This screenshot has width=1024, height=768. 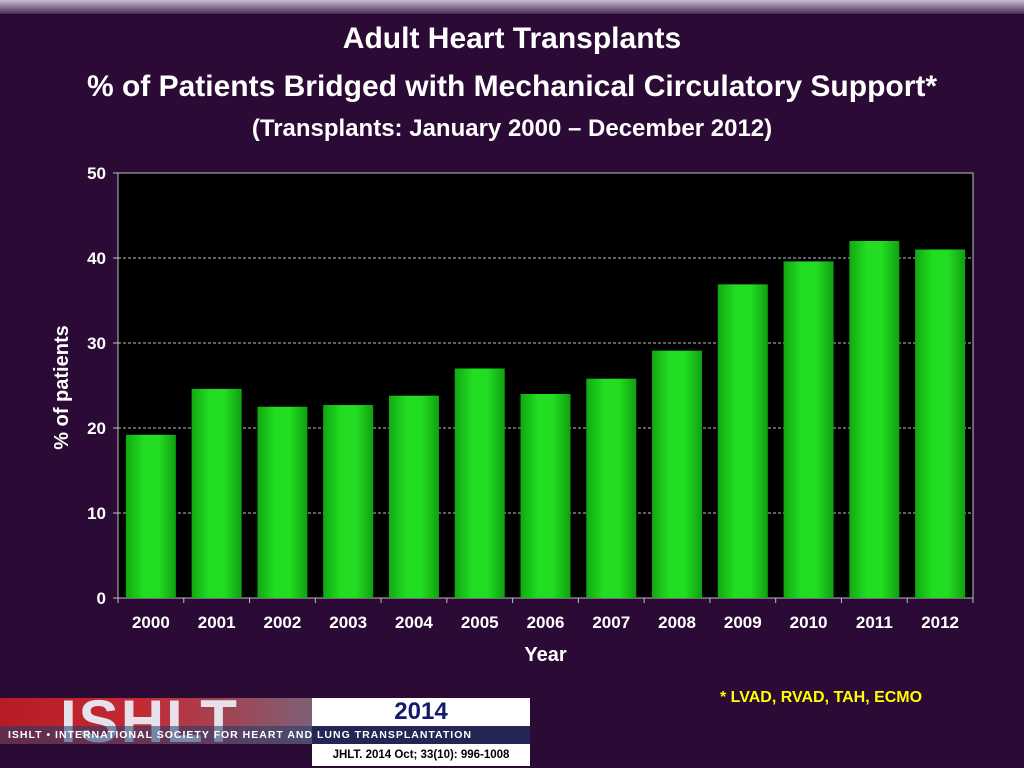 What do you see at coordinates (96, 428) in the screenshot?
I see `y-tick-label: 20` at bounding box center [96, 428].